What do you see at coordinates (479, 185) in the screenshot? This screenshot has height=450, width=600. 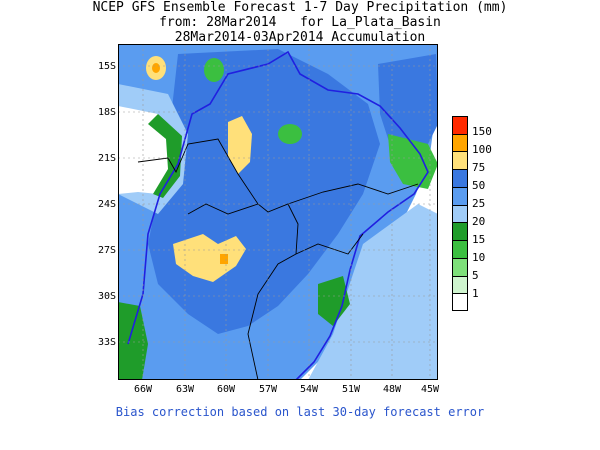 I see `legend-label-50: 50` at bounding box center [479, 185].